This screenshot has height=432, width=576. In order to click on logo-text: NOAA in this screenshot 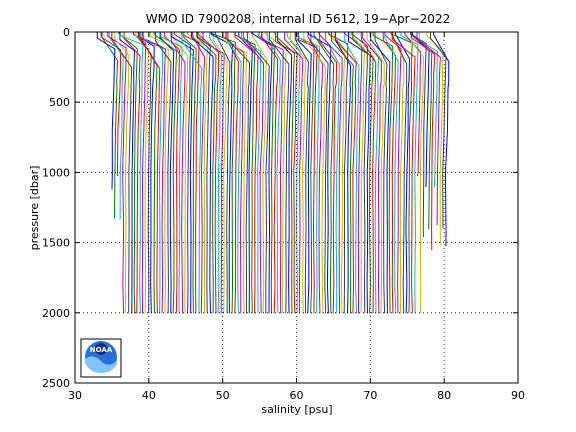, I will do `click(101, 350)`.